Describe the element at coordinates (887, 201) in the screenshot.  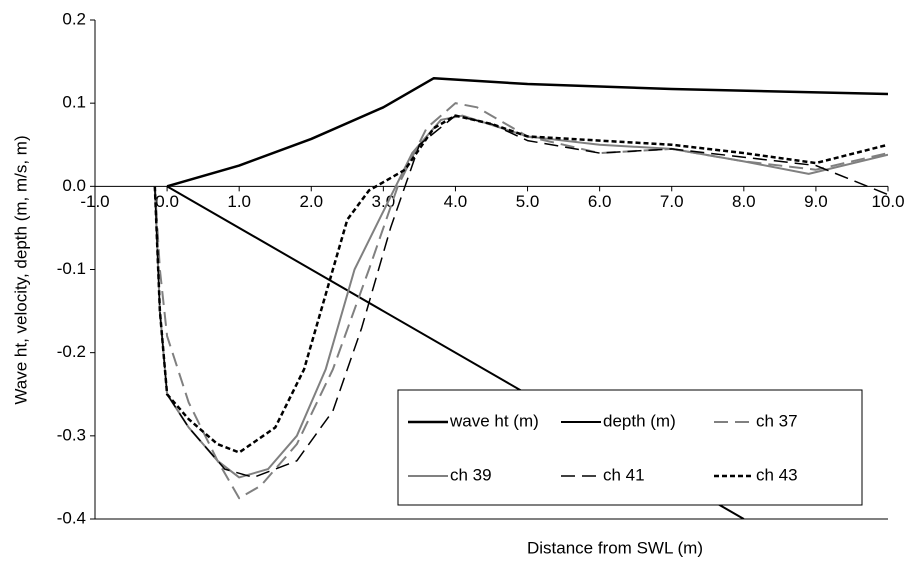
I see `x-tick-label: 10.0` at that location.